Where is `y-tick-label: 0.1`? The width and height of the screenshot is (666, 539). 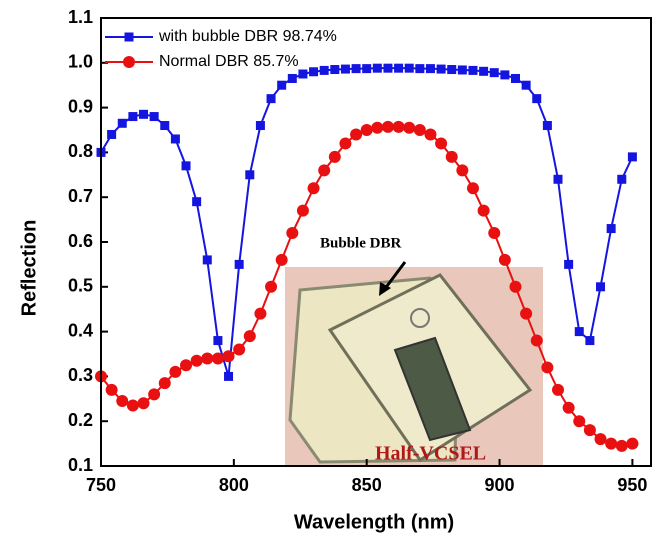 y-tick-label: 0.1 is located at coordinates (80, 465).